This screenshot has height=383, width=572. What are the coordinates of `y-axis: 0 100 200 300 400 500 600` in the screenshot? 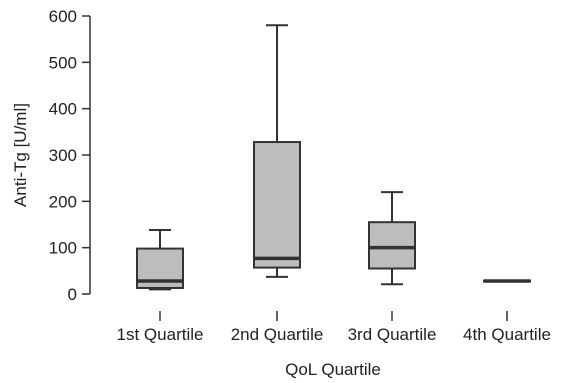 It's located at (70, 155).